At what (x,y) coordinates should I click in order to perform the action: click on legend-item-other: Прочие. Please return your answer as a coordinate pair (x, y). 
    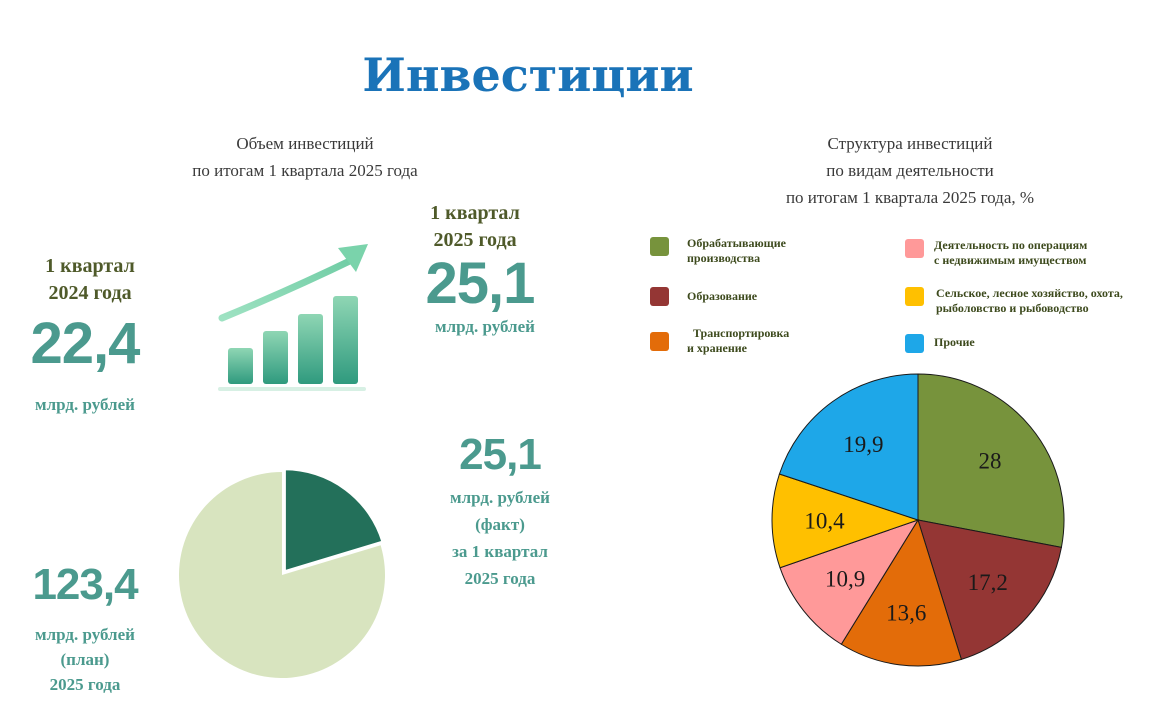
    Looking at the image, I should click on (940, 343).